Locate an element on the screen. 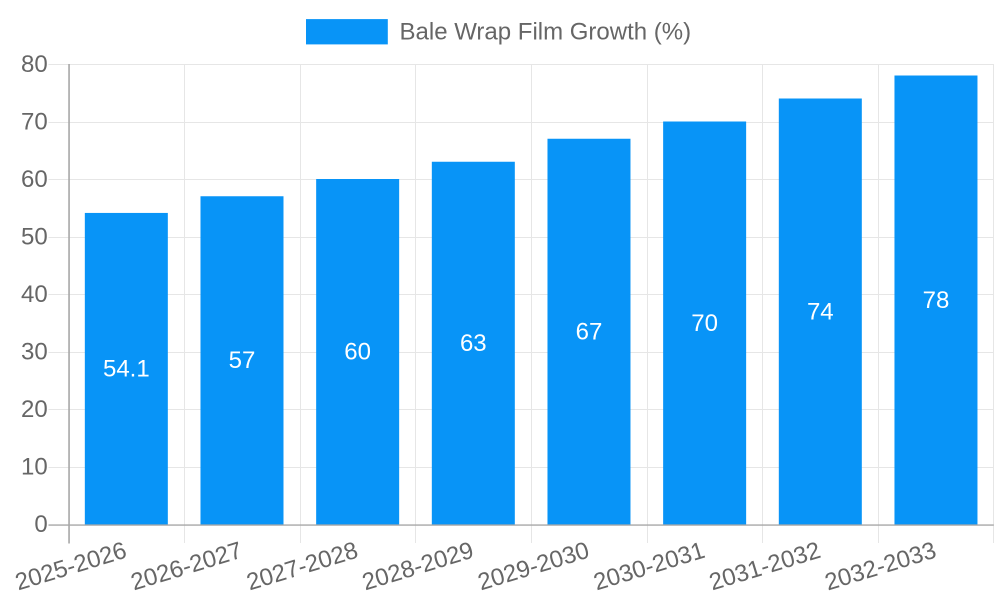 This screenshot has width=1000, height=600. svg-text: 78 is located at coordinates (936, 300).